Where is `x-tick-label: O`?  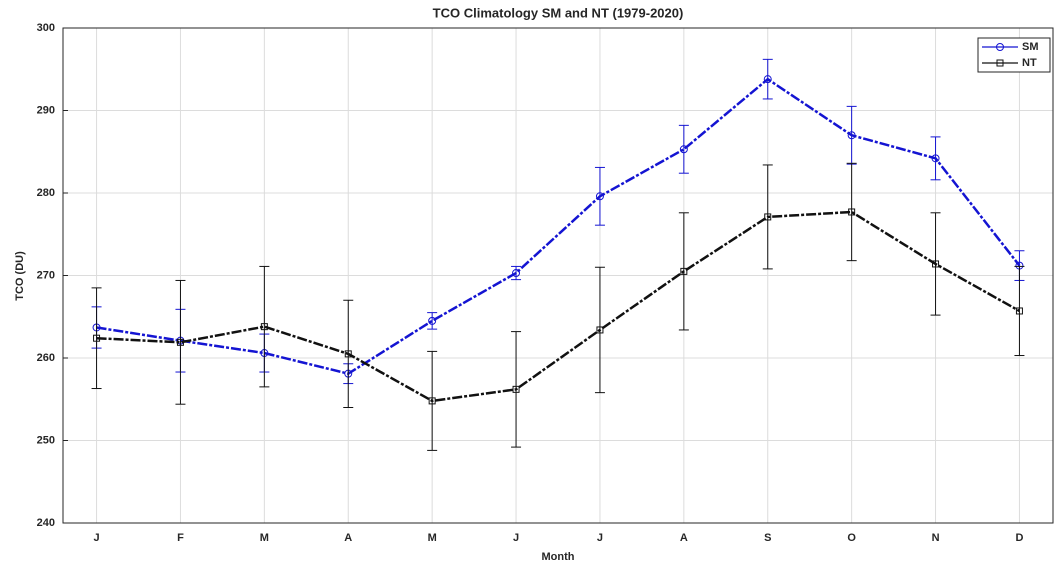 x-tick-label: O is located at coordinates (851, 538).